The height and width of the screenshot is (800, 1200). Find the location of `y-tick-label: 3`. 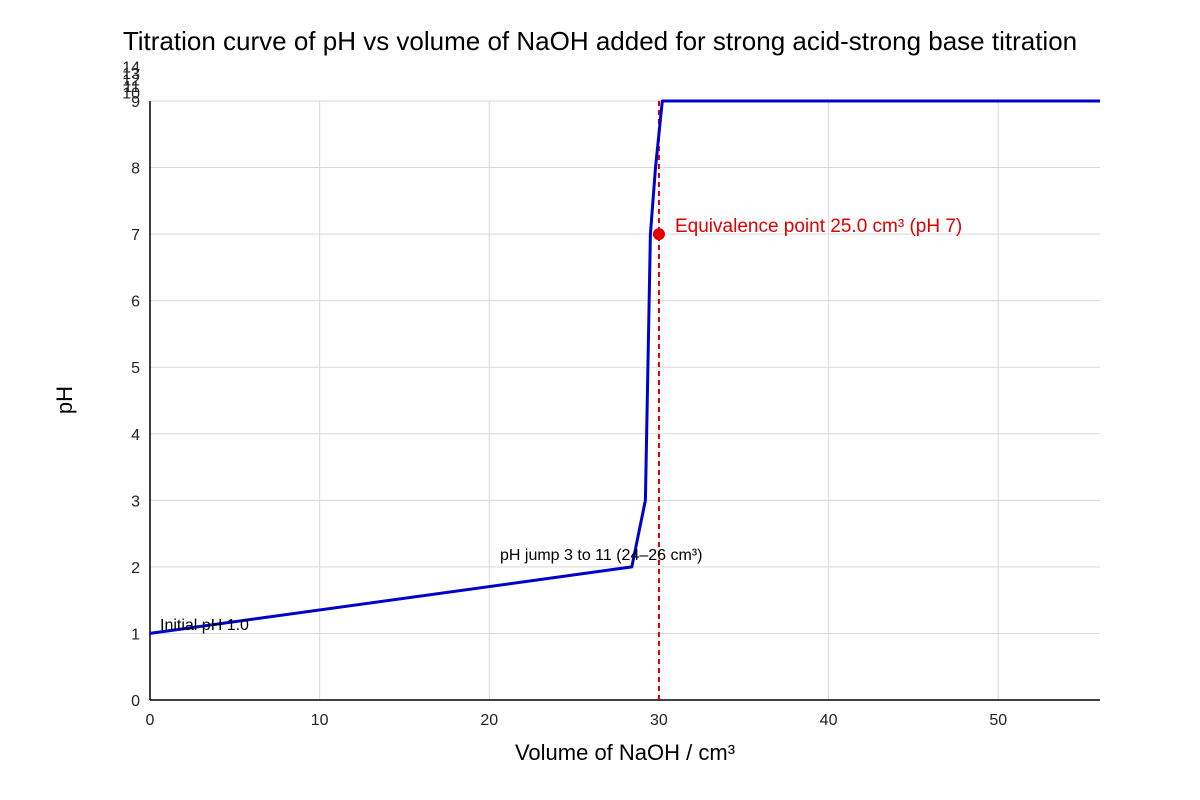

y-tick-label: 3 is located at coordinates (135, 501).